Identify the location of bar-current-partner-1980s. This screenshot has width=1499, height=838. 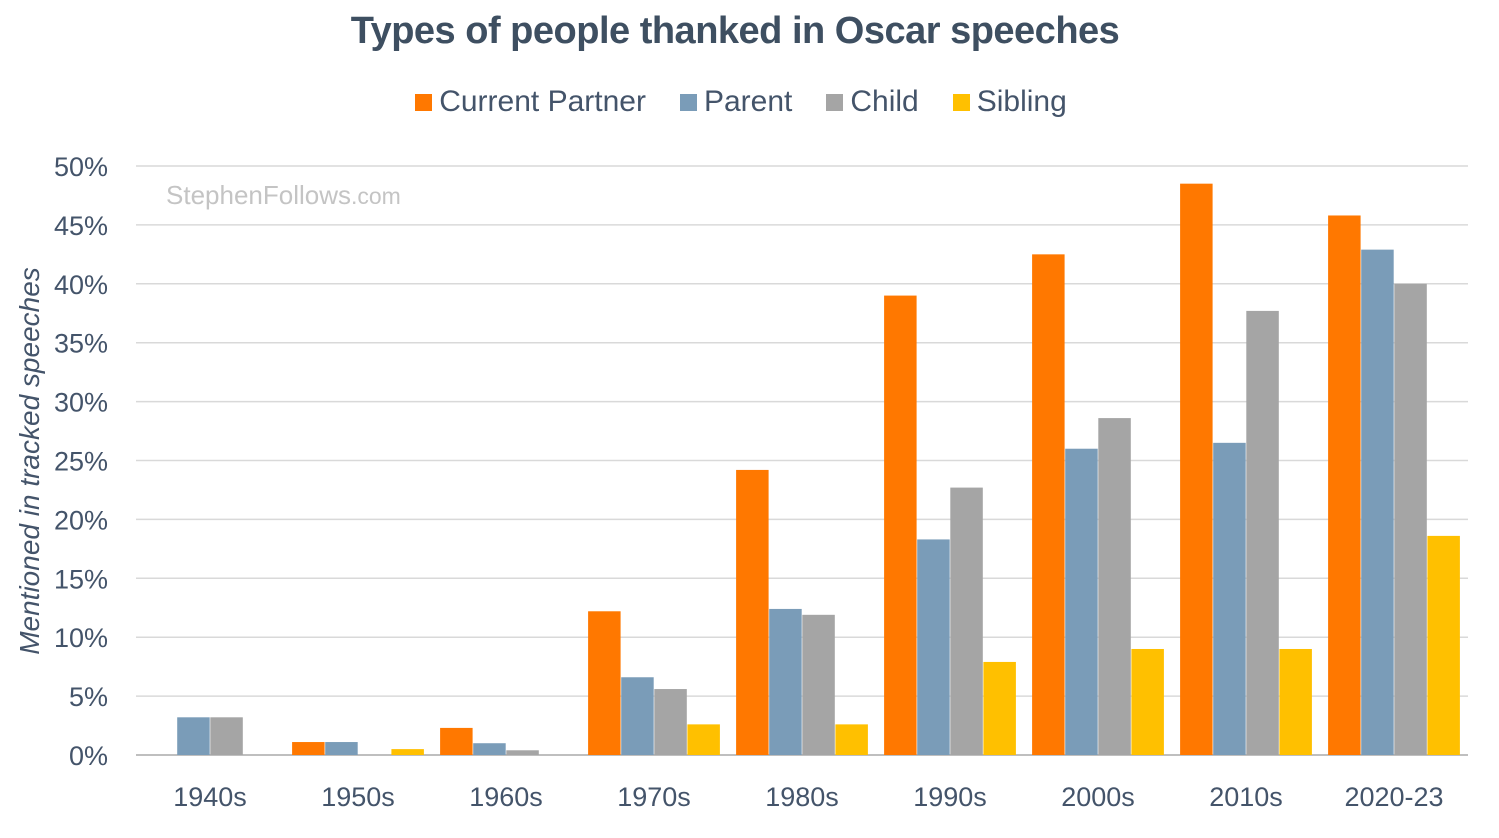
(752, 612).